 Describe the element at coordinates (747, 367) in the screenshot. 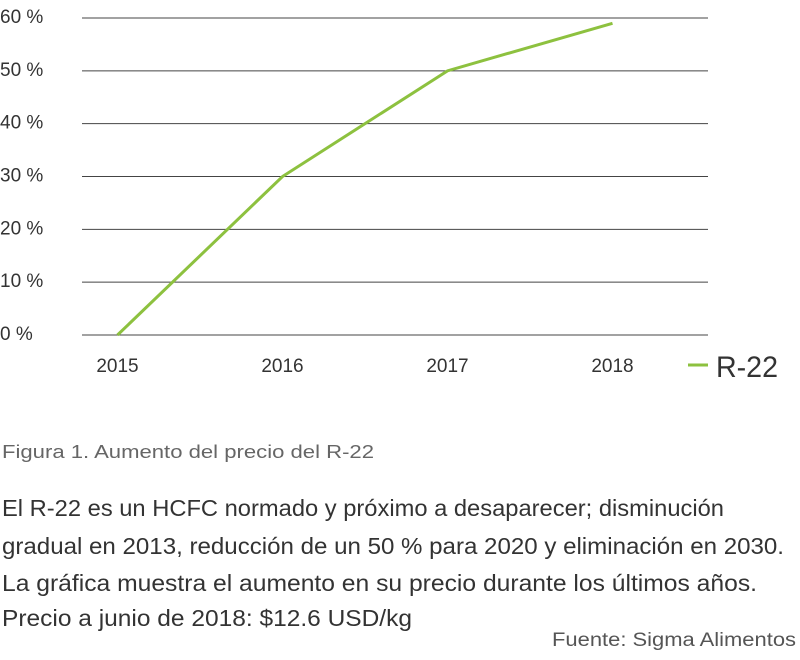

I see `legend-label: R-22` at that location.